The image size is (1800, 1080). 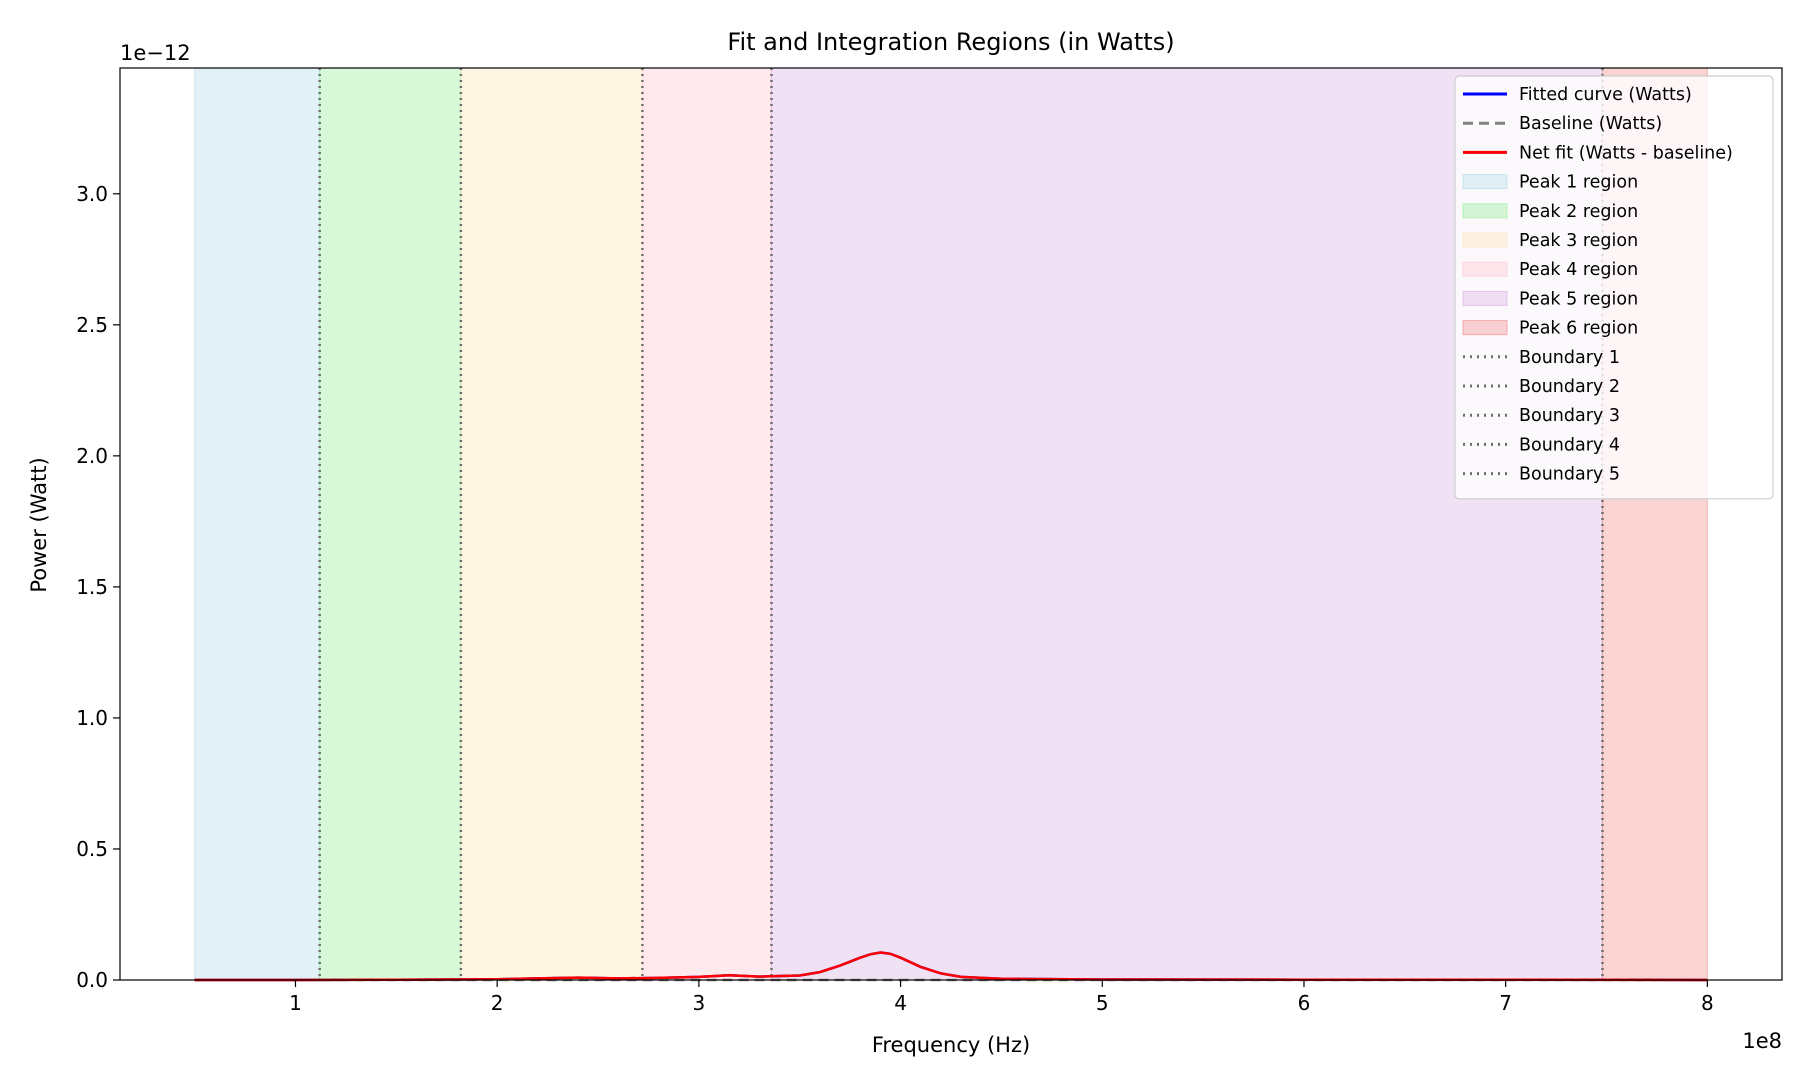 I want to click on legend-label: Boundary 3, so click(x=1569, y=416).